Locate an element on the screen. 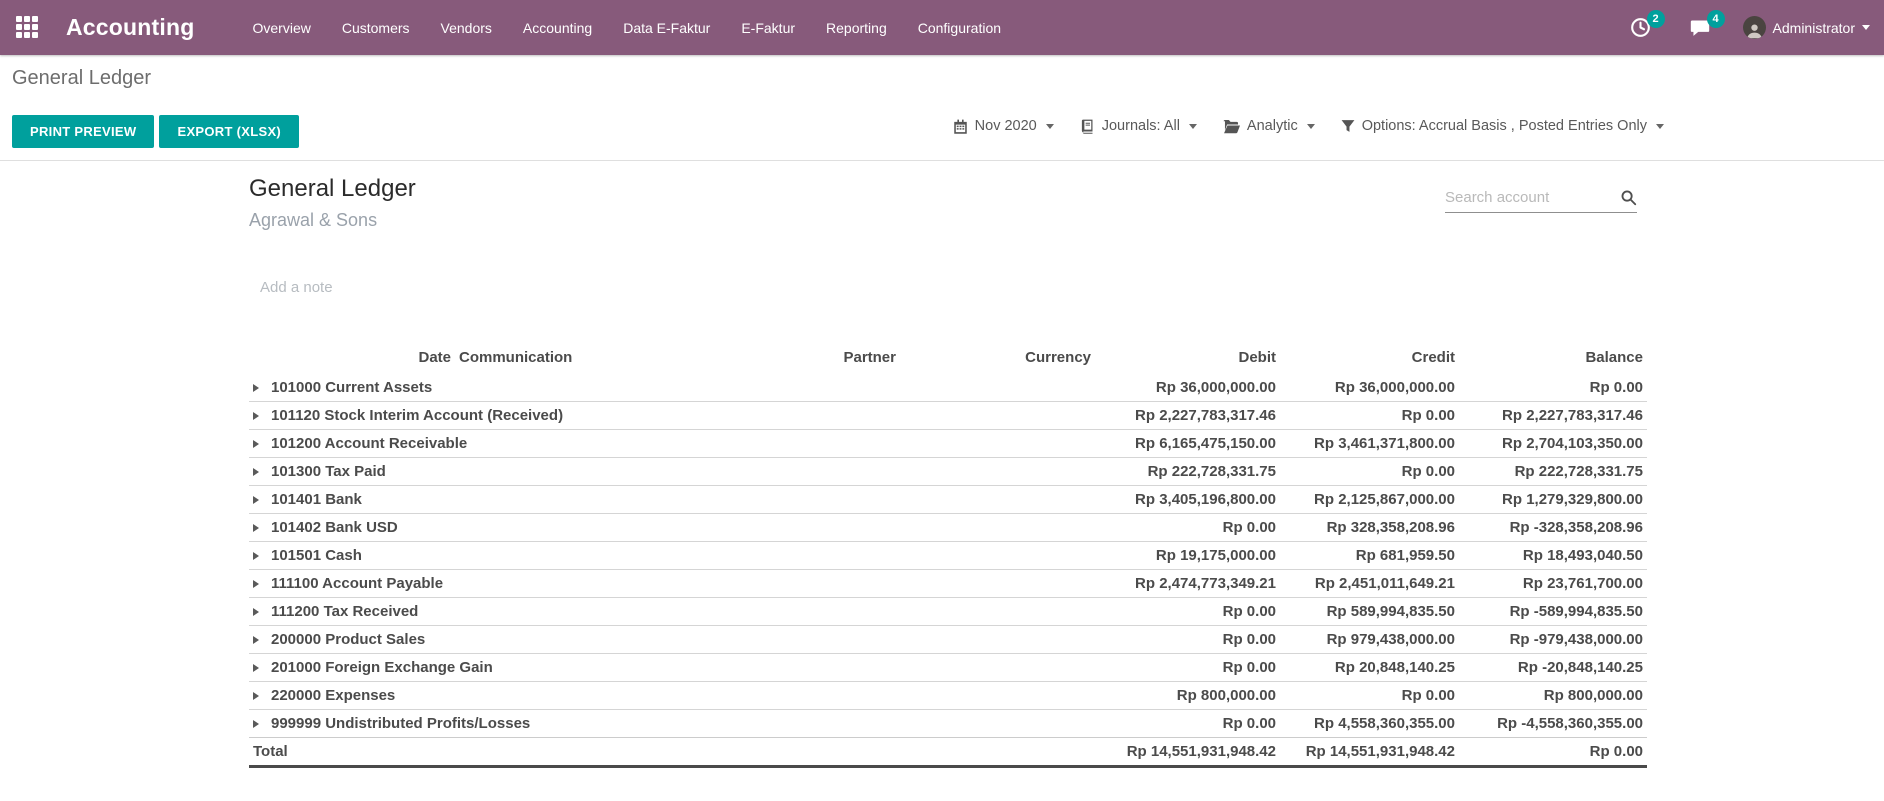  filter-period-label: Nov 2020 is located at coordinates (1005, 126).